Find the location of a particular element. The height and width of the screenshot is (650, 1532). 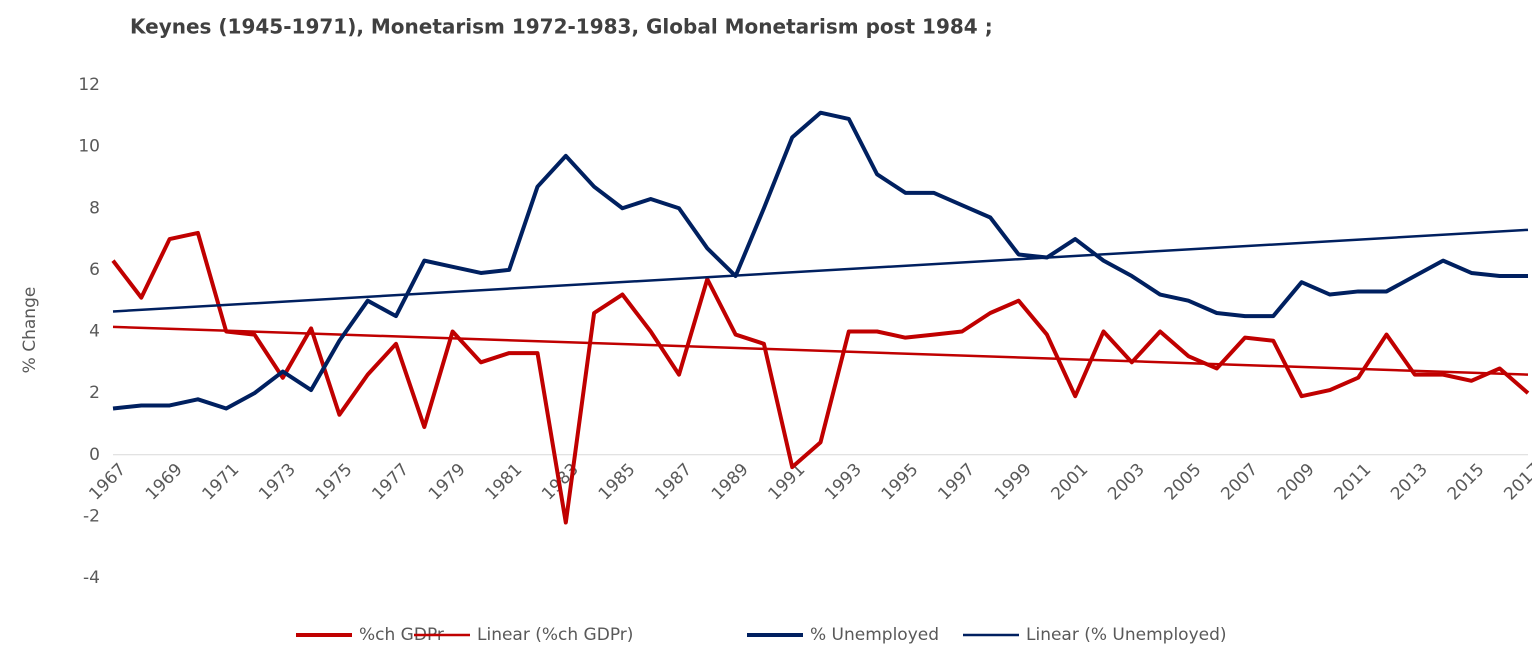

y-tick-label: 10 is located at coordinates (89, 147).